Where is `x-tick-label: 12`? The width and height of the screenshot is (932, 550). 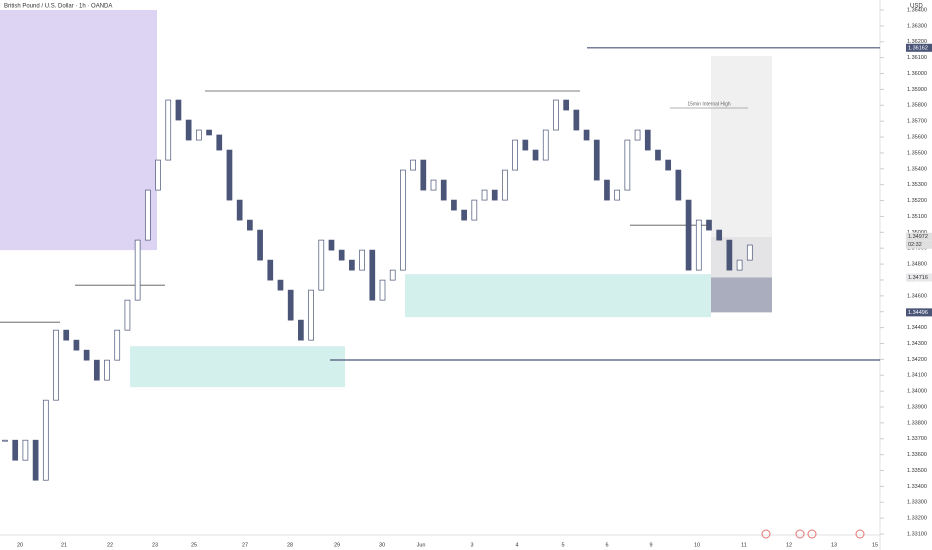
x-tick-label: 12 is located at coordinates (789, 545).